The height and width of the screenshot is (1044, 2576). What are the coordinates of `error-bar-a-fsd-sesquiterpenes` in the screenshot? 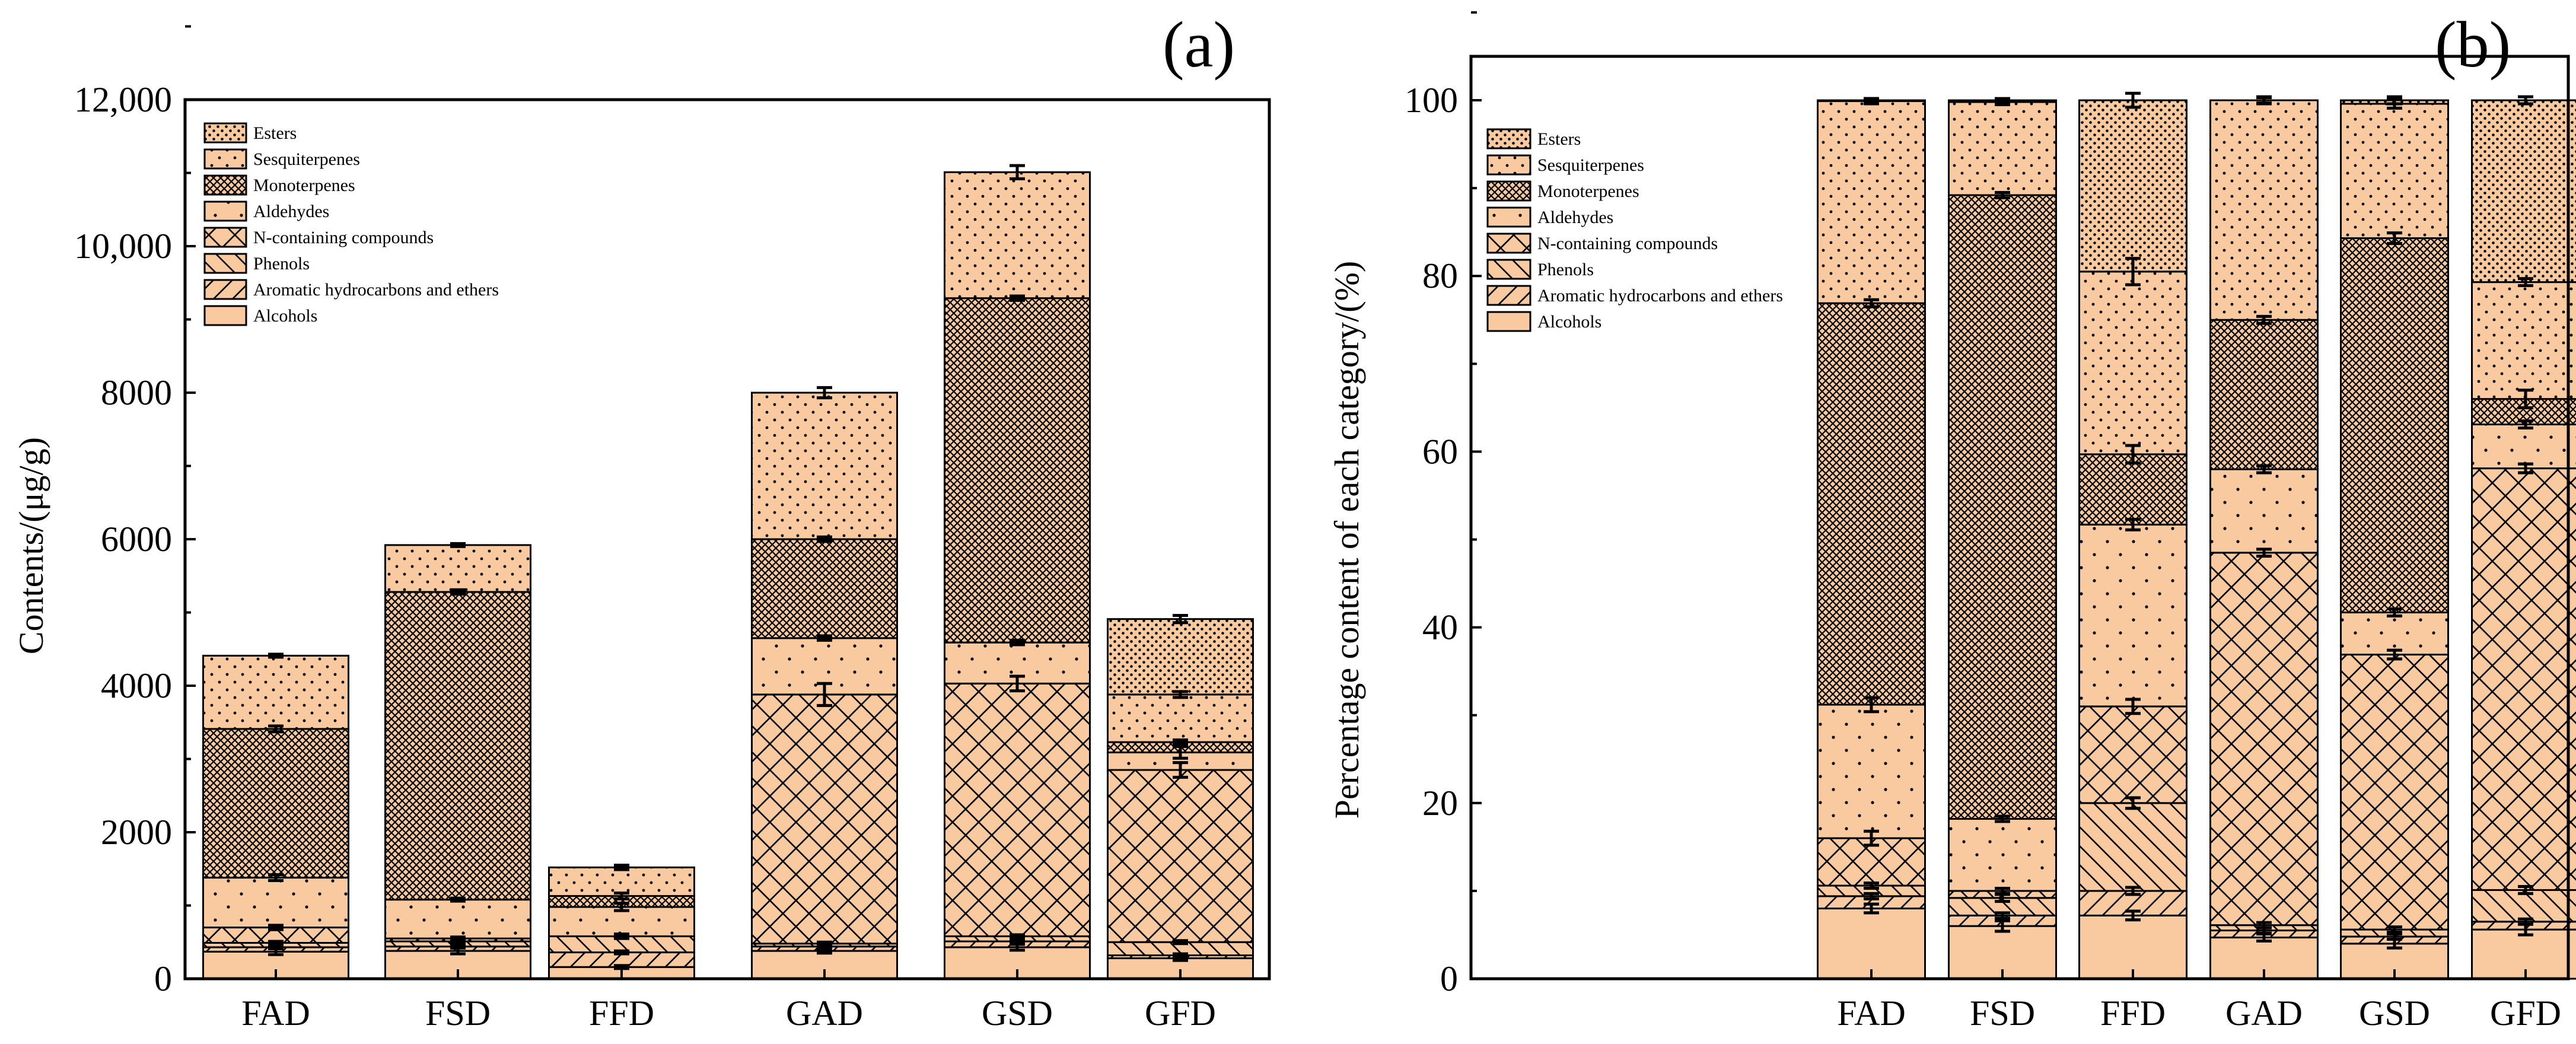 It's located at (458, 545).